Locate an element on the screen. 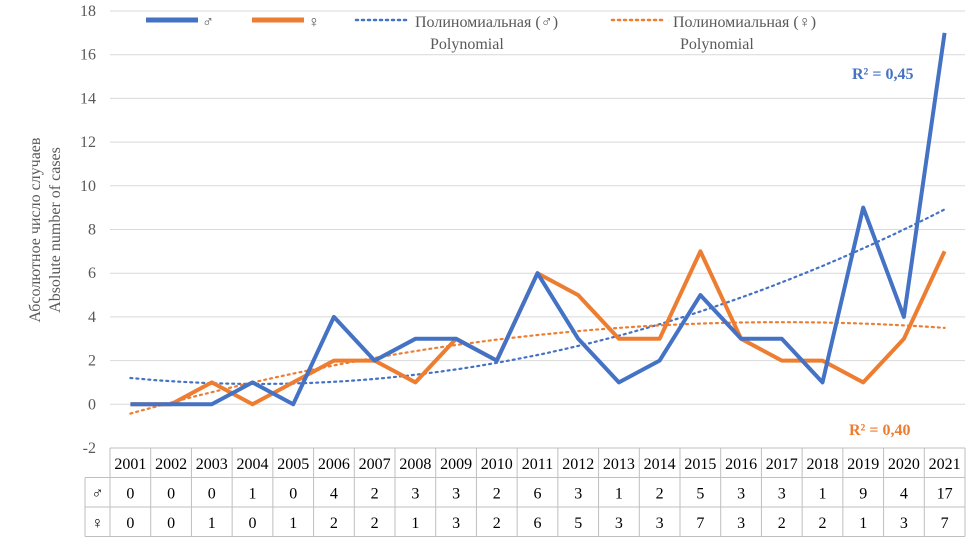  y-tick-label: 14 is located at coordinates (88, 98).